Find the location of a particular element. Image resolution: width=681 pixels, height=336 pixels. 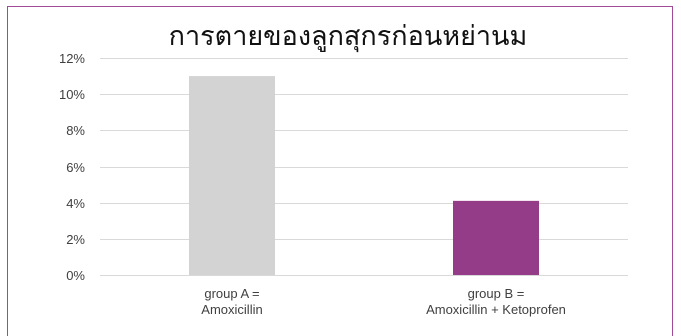

x-category-label: Amoxicillin + Ketoprofen is located at coordinates (496, 309).